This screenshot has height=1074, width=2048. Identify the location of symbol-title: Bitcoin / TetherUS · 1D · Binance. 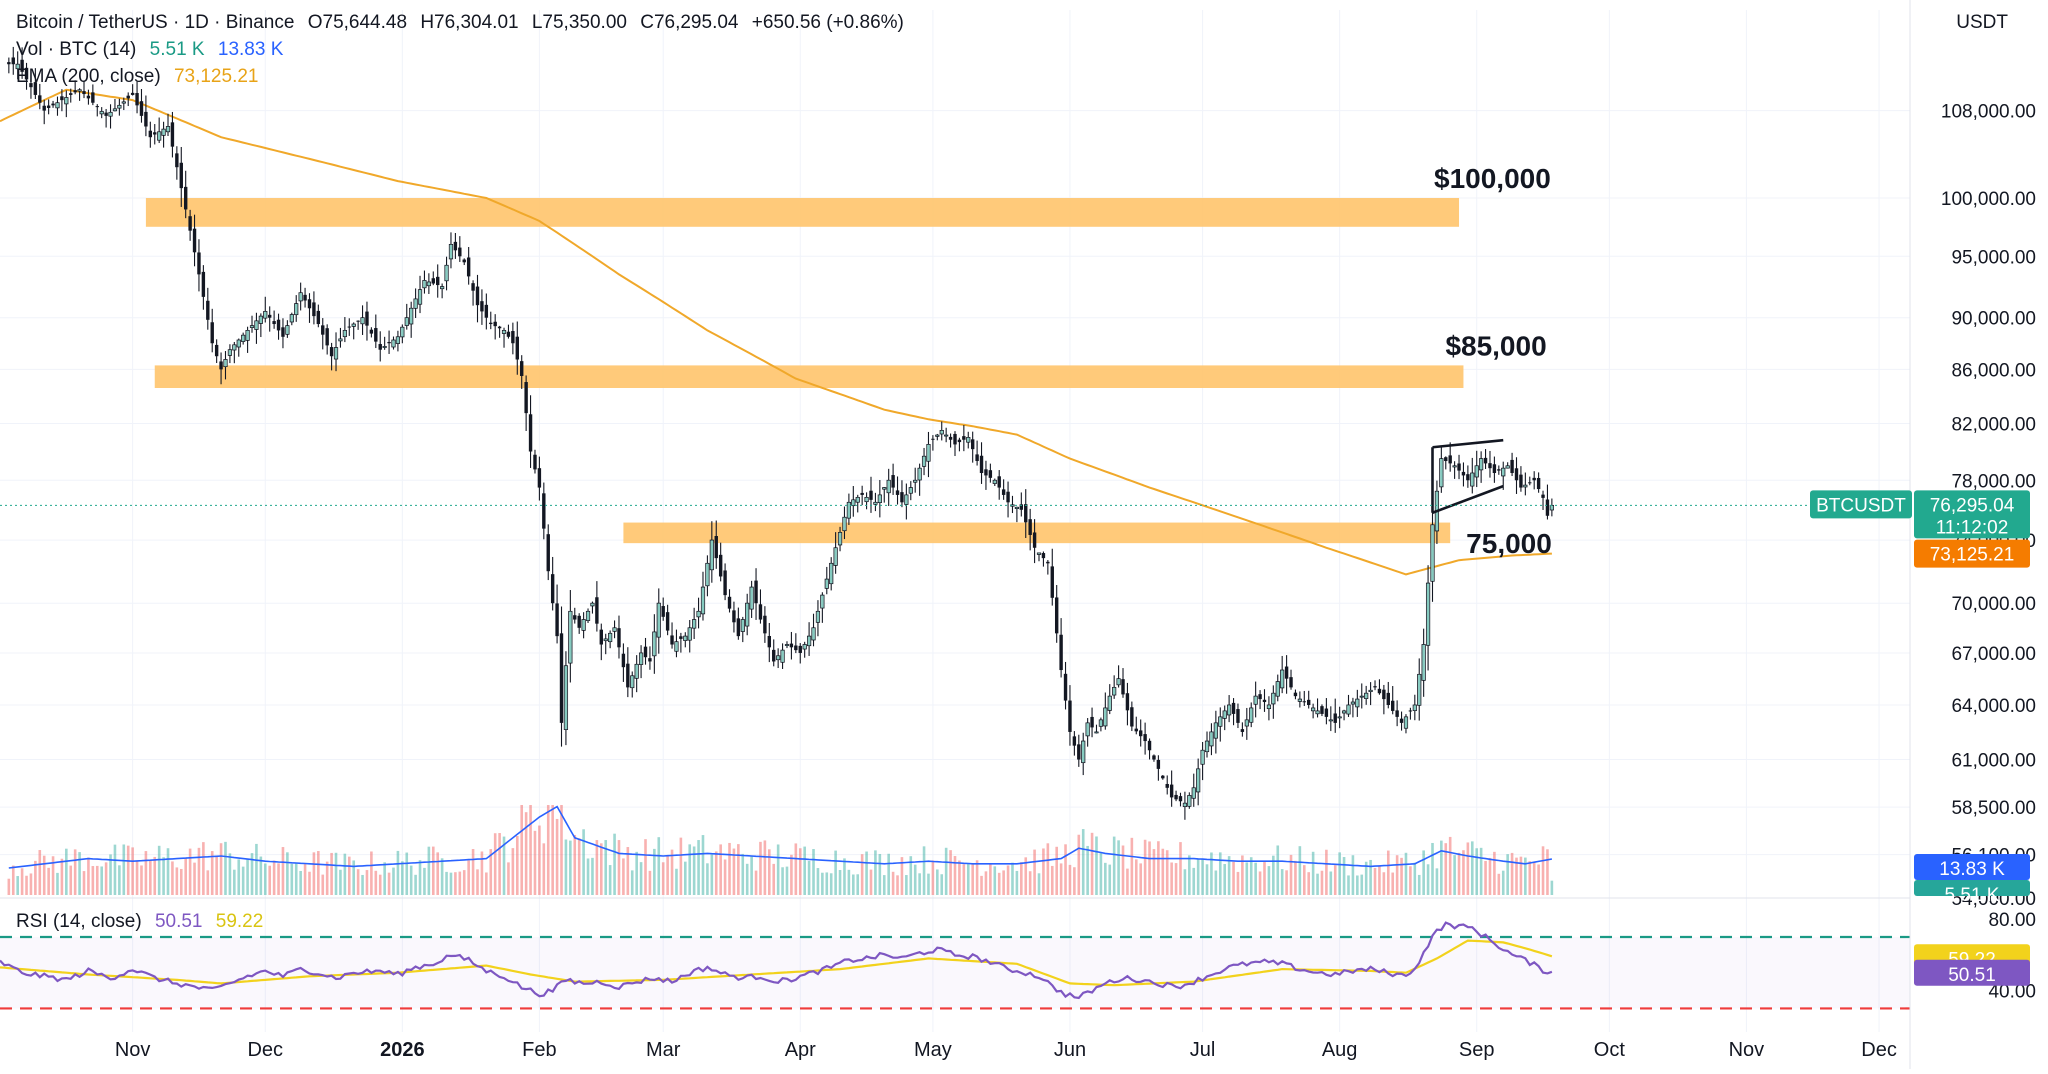
(155, 22).